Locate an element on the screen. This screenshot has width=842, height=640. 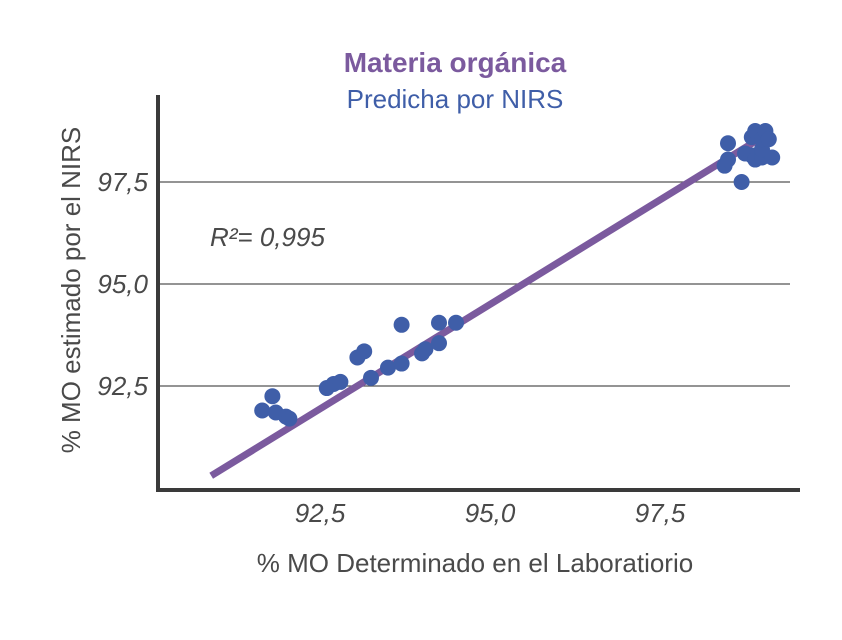
y-tick-label: 95,0 is located at coordinates (122, 284).